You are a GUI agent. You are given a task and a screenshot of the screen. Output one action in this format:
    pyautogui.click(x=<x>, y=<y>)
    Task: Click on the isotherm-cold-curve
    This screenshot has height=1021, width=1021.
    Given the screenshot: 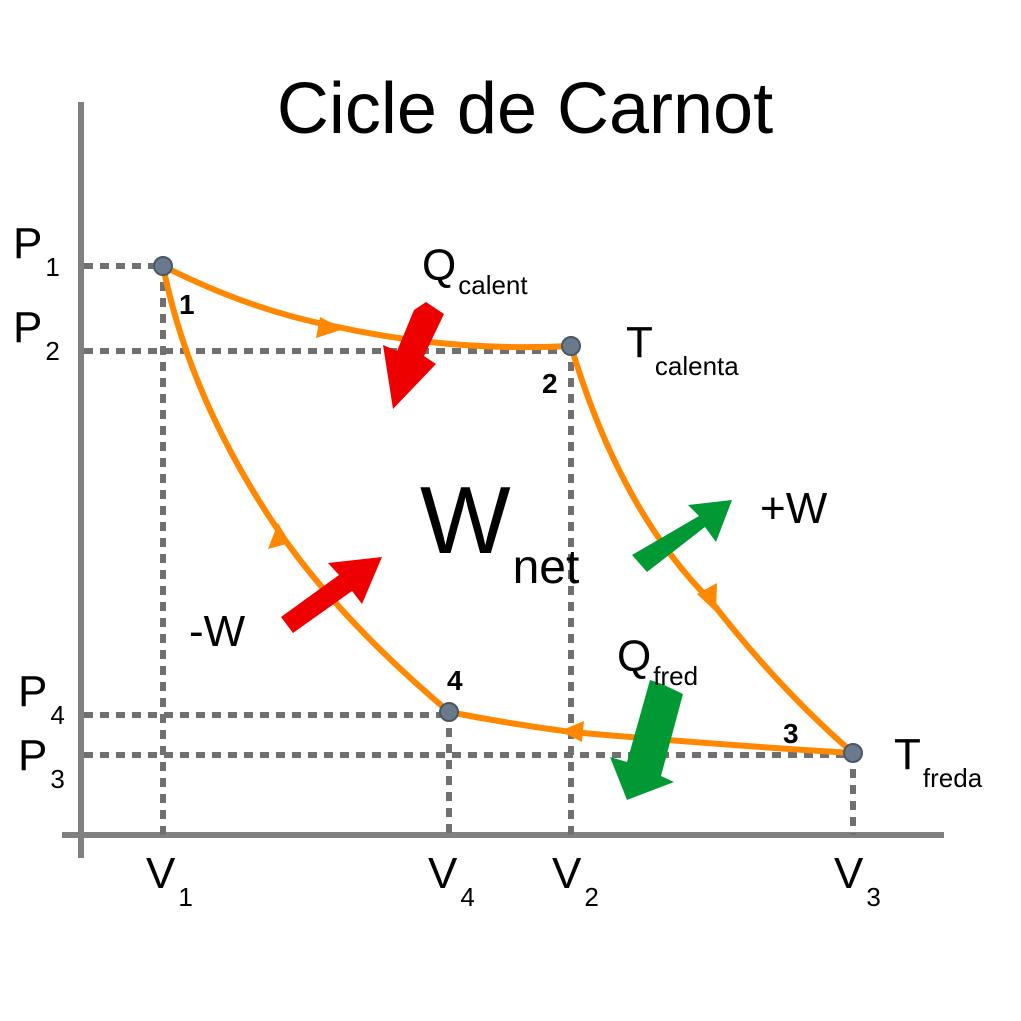 What is the action you would take?
    pyautogui.click(x=712, y=742)
    